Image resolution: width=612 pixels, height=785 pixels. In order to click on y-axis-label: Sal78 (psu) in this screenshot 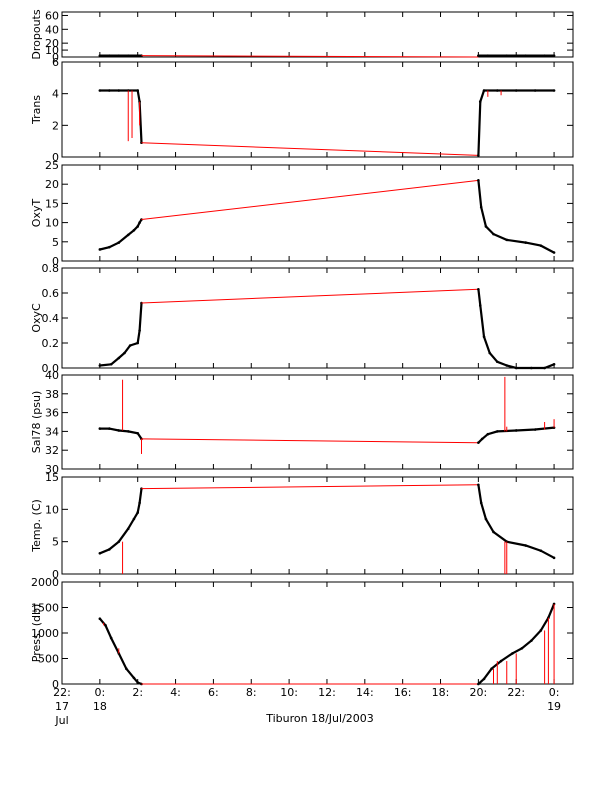, I will do `click(36, 422)`.